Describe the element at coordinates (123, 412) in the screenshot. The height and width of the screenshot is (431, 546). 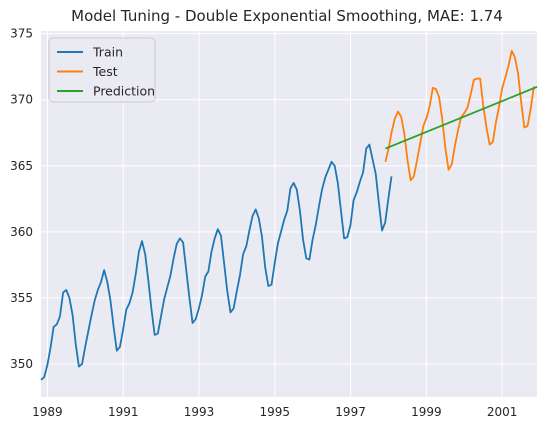
I see `x-tick-label: 1991` at that location.